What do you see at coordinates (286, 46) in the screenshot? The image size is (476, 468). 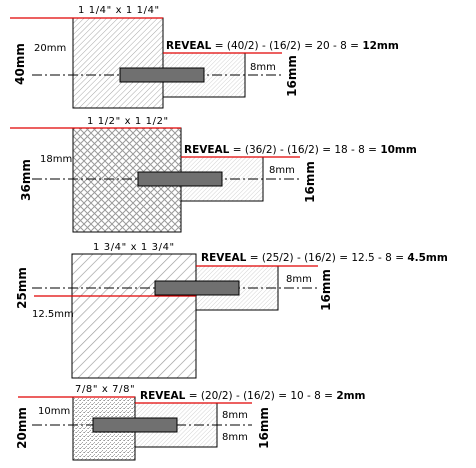 I see `reveal-expr-1: = (40/2) - (16/2) = 20 - 8 =` at bounding box center [286, 46].